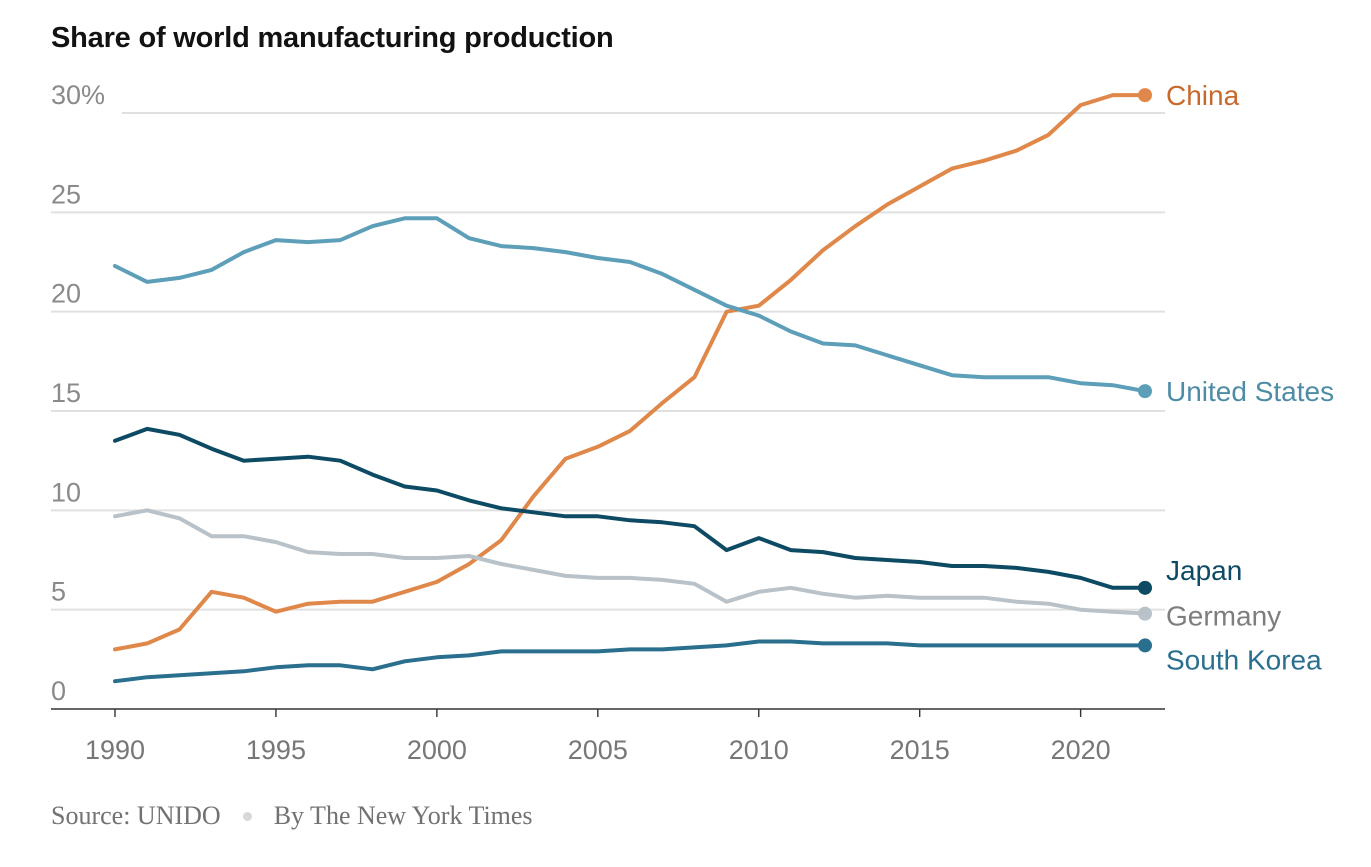  I want to click on x-tick-label-1990: 1990, so click(115, 750).